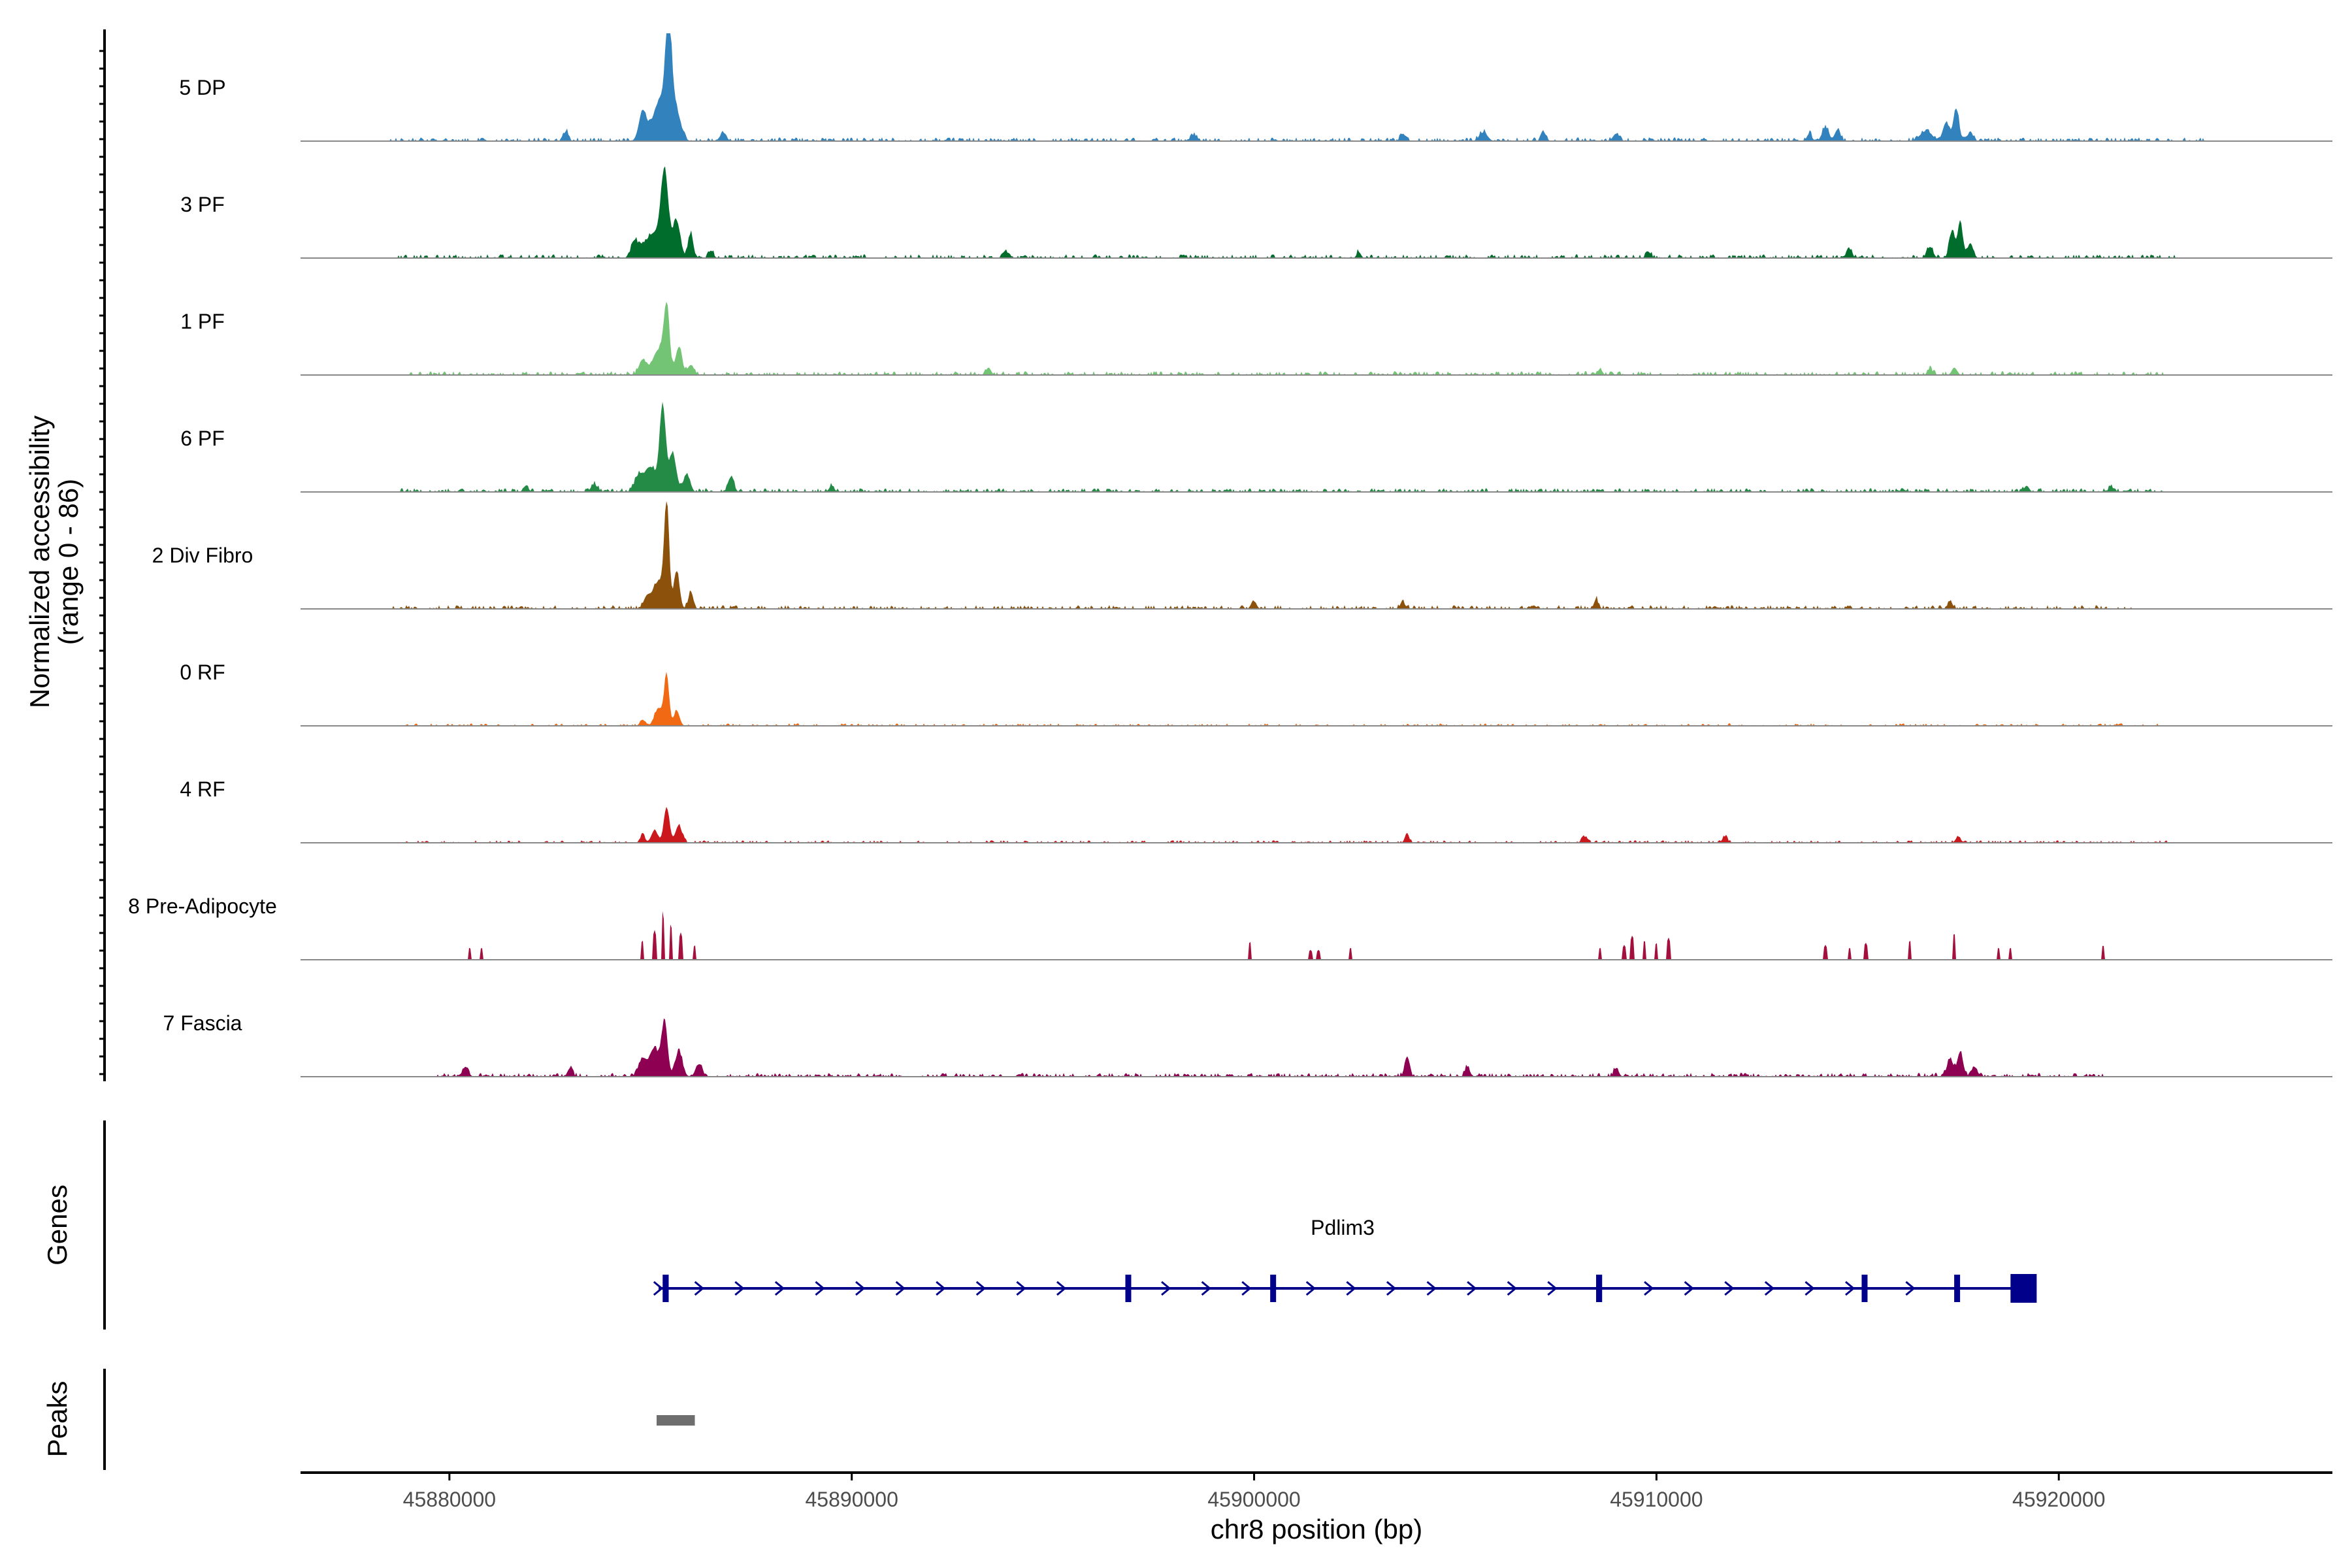 The width and height of the screenshot is (2352, 1568). Describe the element at coordinates (1317, 1529) in the screenshot. I see `x-axis-label: chr8 position (bp)` at that location.